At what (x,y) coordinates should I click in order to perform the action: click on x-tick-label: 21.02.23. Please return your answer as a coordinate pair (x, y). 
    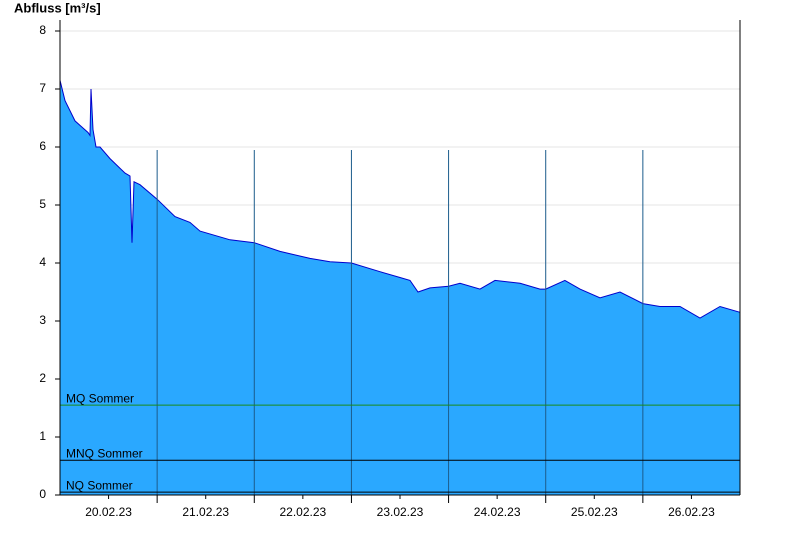
    Looking at the image, I should click on (205, 512).